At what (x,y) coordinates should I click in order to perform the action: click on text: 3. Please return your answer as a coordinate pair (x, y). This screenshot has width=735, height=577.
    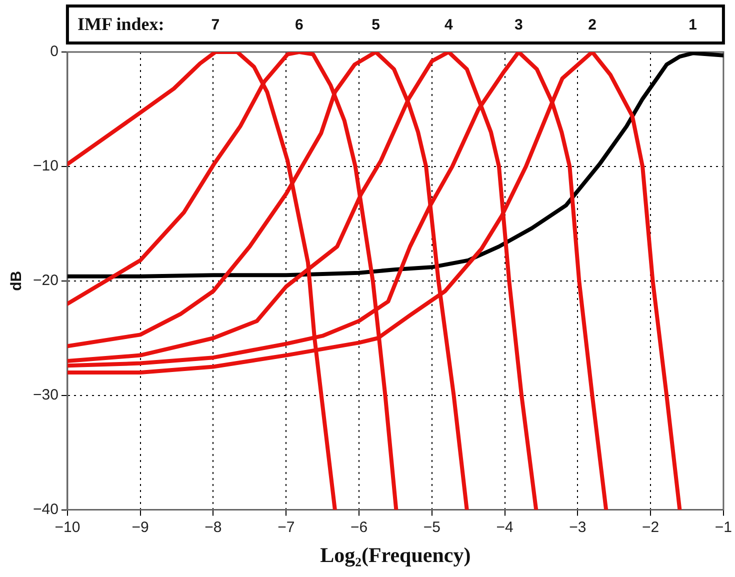
    Looking at the image, I should click on (518, 25).